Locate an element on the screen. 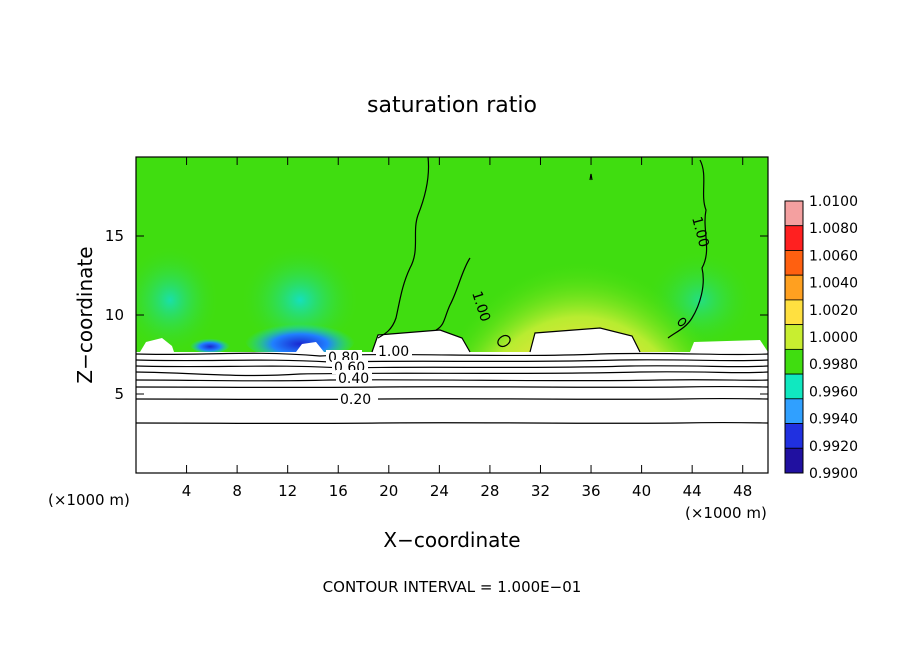 Image resolution: width=904 pixels, height=654 pixels. x-tick-label: 8 is located at coordinates (237, 491).